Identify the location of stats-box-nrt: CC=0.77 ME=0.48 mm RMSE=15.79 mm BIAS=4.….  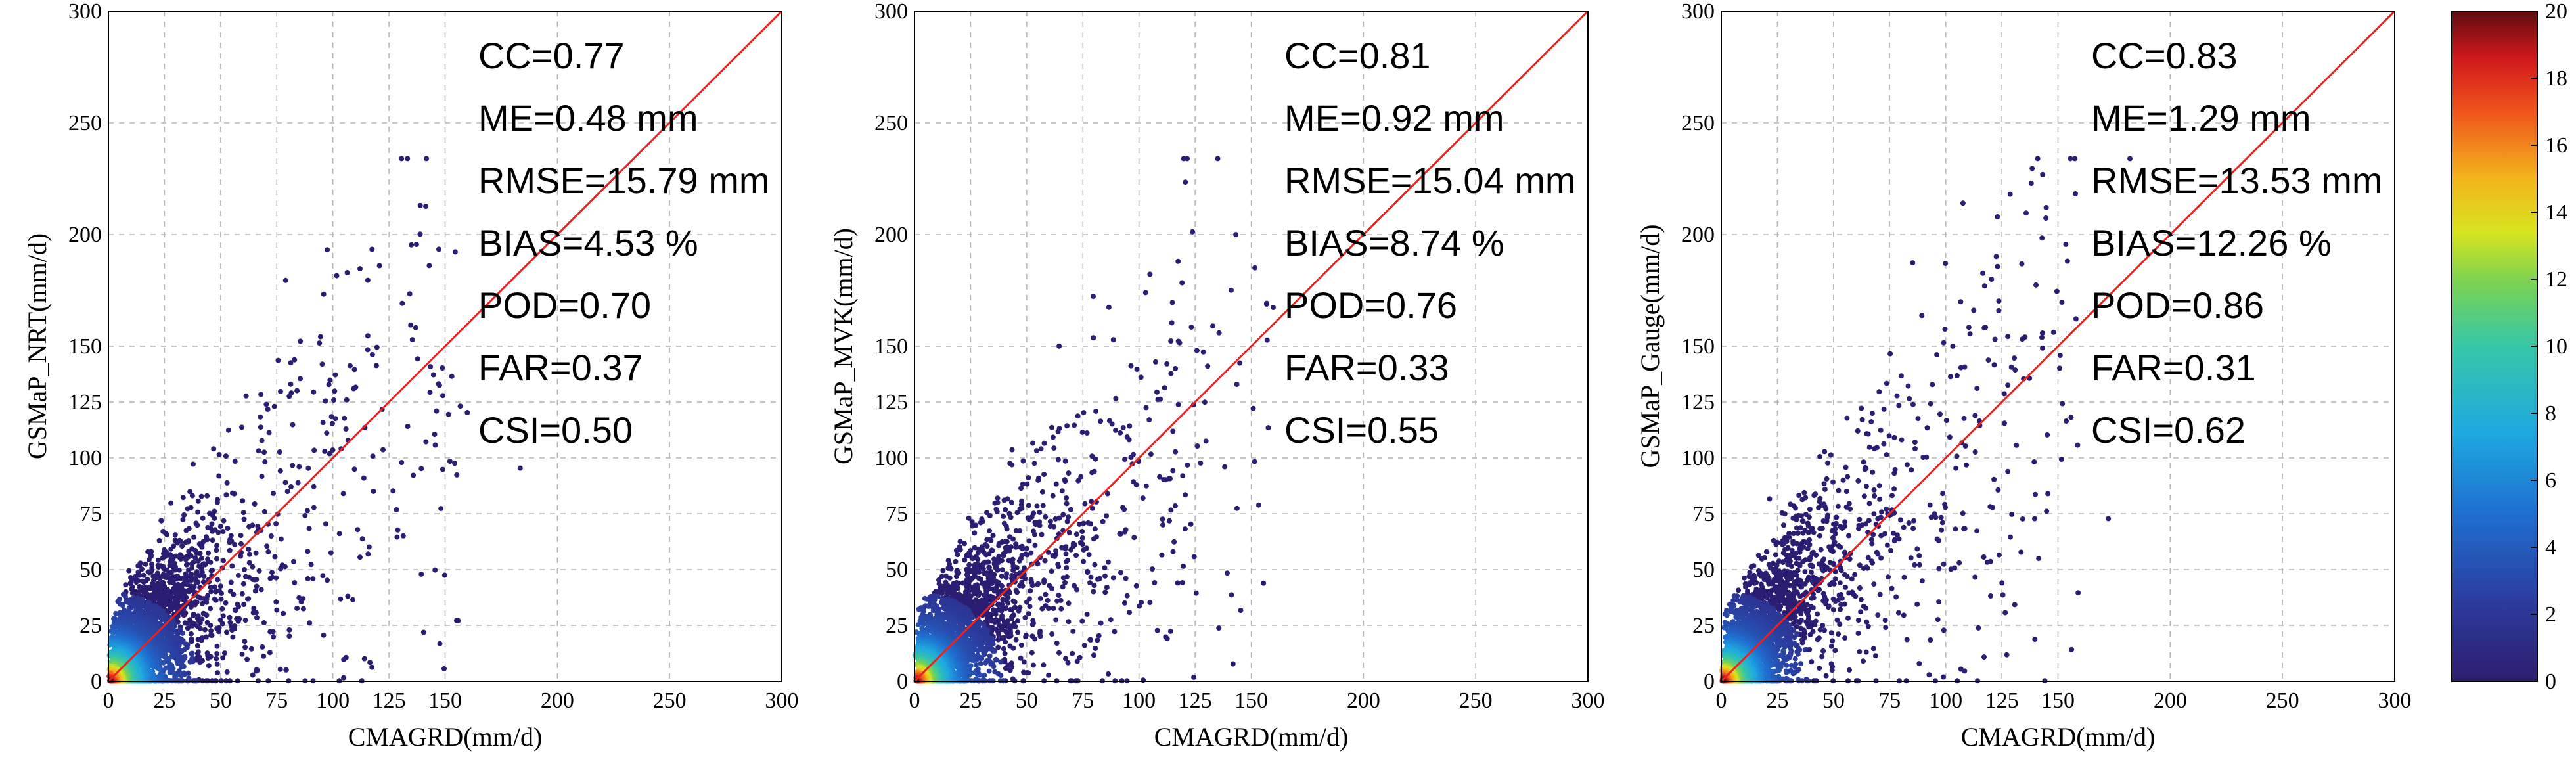
(624, 243).